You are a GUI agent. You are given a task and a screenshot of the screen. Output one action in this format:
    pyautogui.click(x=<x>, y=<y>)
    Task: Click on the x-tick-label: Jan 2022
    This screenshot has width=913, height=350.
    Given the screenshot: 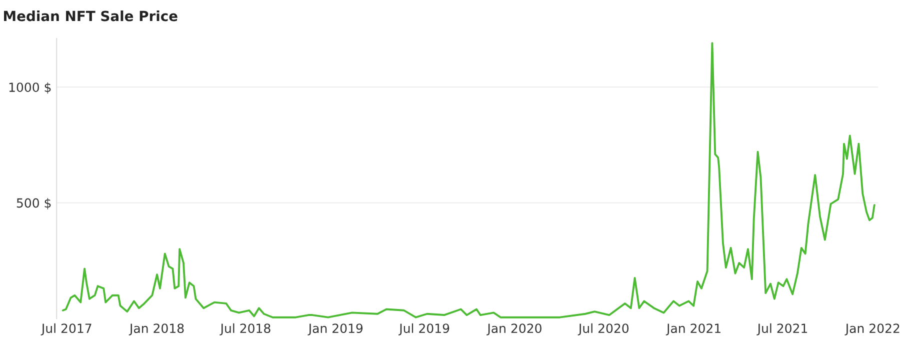 What is the action you would take?
    pyautogui.click(x=872, y=330)
    